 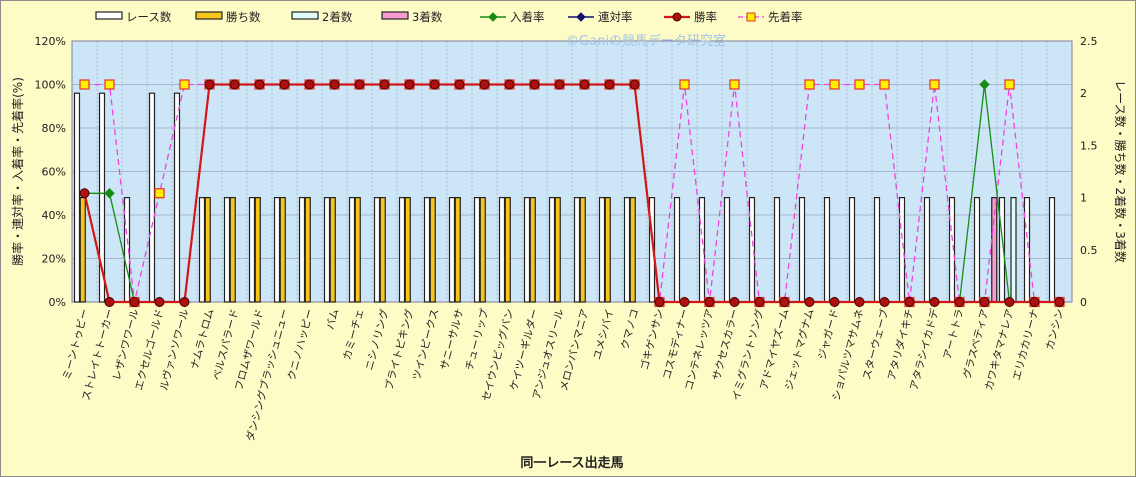 I want to click on legend-label: 先着率, so click(x=785, y=17).